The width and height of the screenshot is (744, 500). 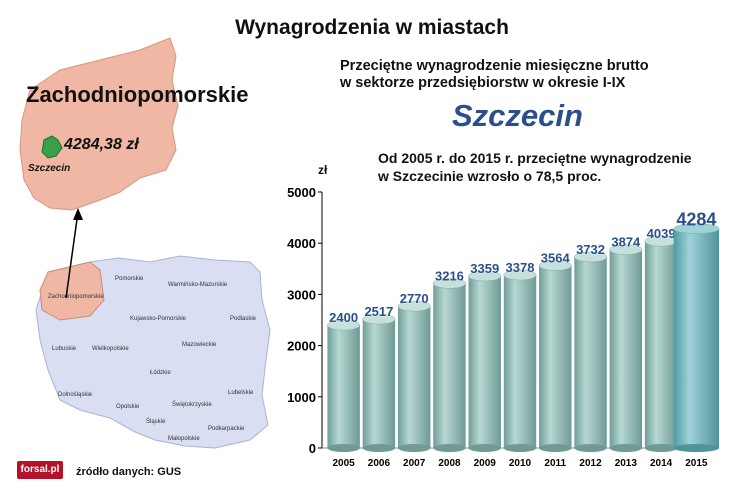 What do you see at coordinates (129, 279) in the screenshot?
I see `voivodeship-label: Pomorskie` at bounding box center [129, 279].